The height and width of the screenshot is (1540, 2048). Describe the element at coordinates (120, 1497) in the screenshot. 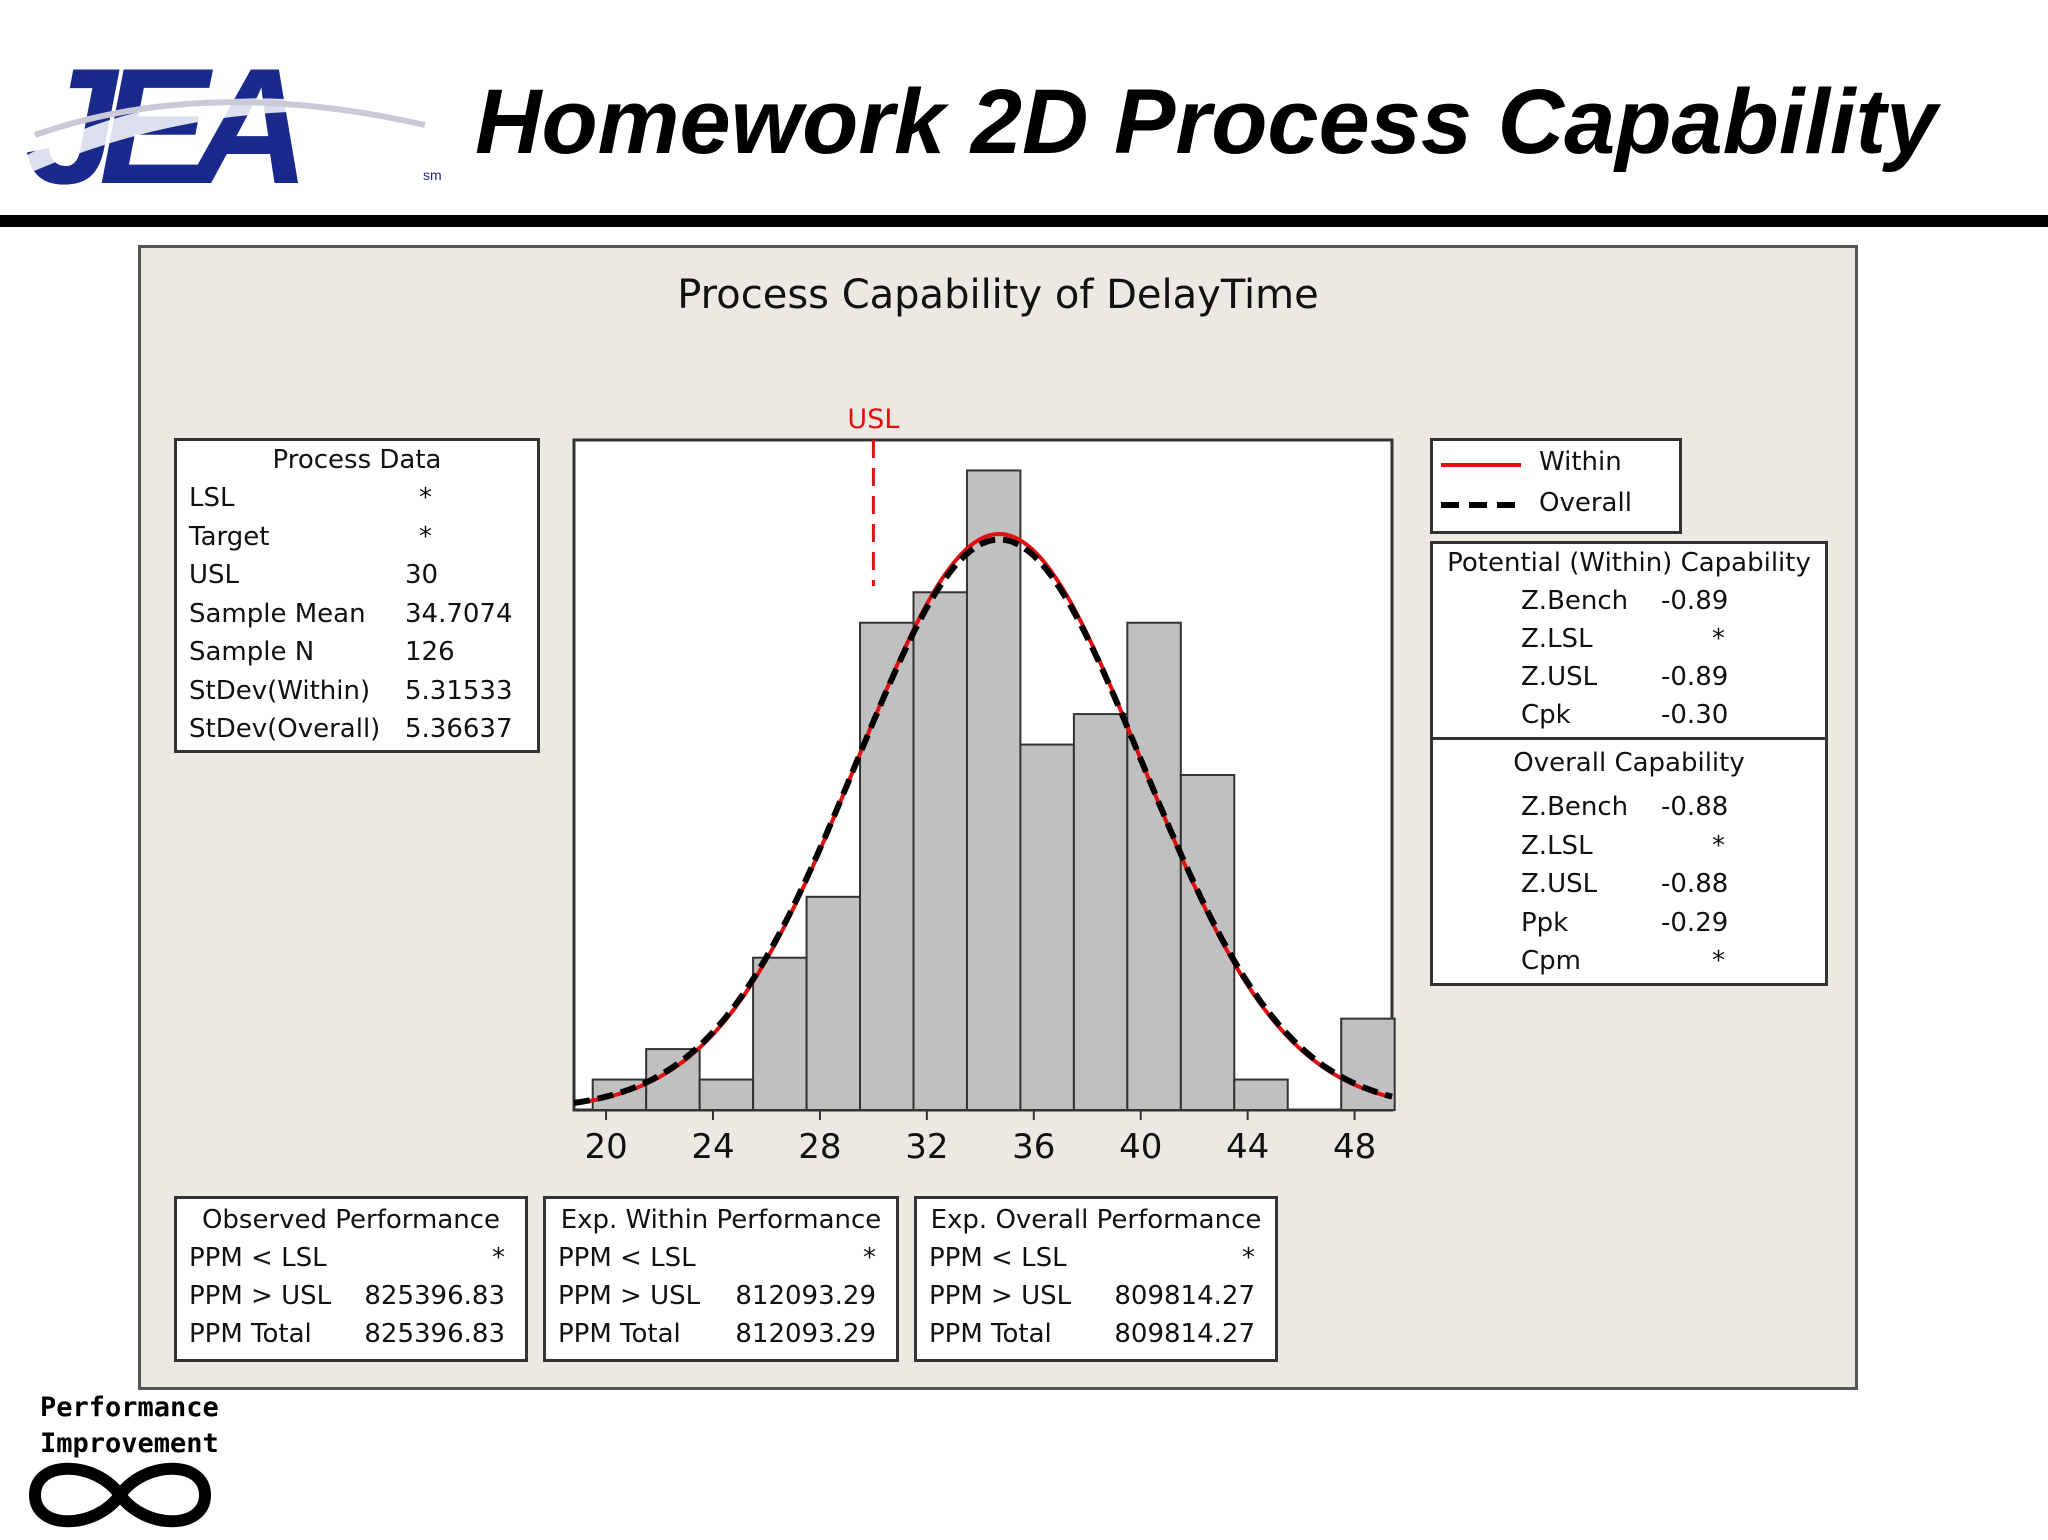

I see `infinity-icon` at that location.